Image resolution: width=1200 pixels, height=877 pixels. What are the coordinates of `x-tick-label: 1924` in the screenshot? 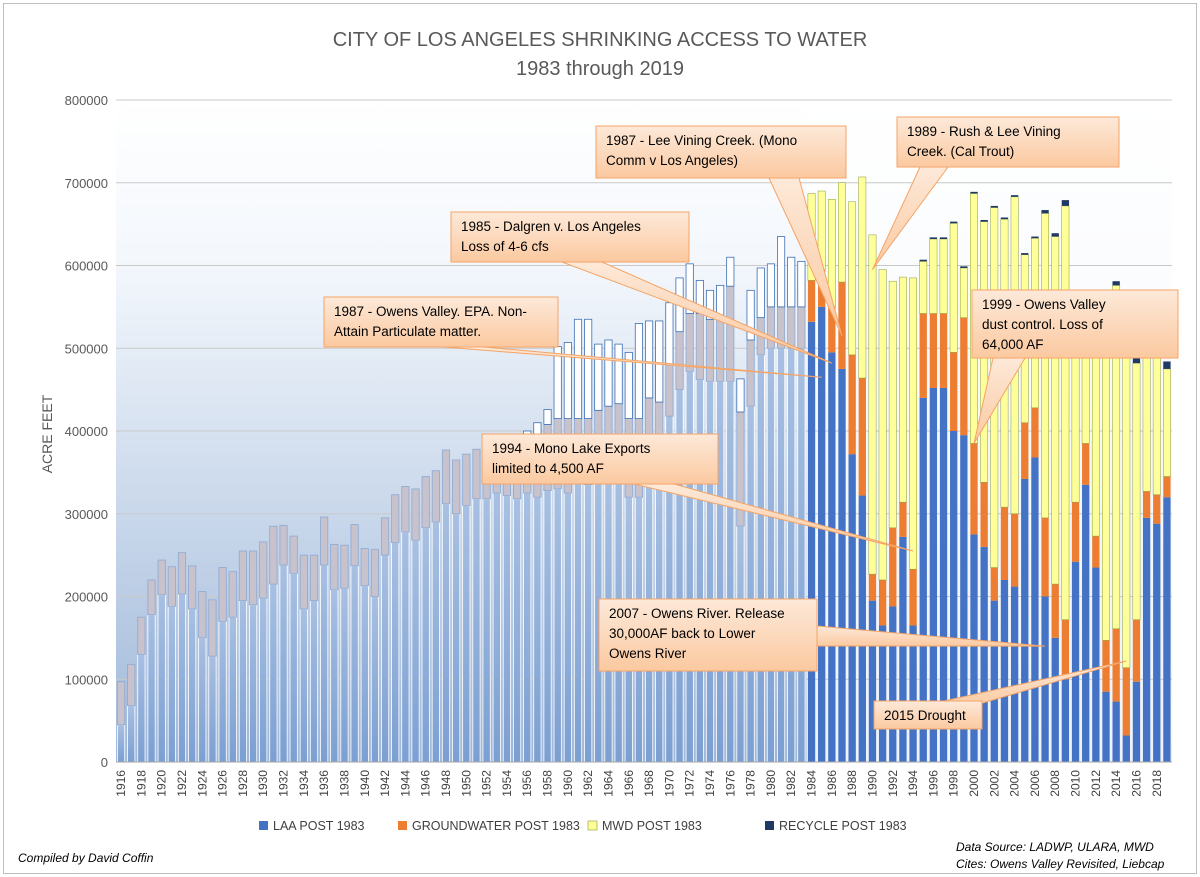 It's located at (202, 783).